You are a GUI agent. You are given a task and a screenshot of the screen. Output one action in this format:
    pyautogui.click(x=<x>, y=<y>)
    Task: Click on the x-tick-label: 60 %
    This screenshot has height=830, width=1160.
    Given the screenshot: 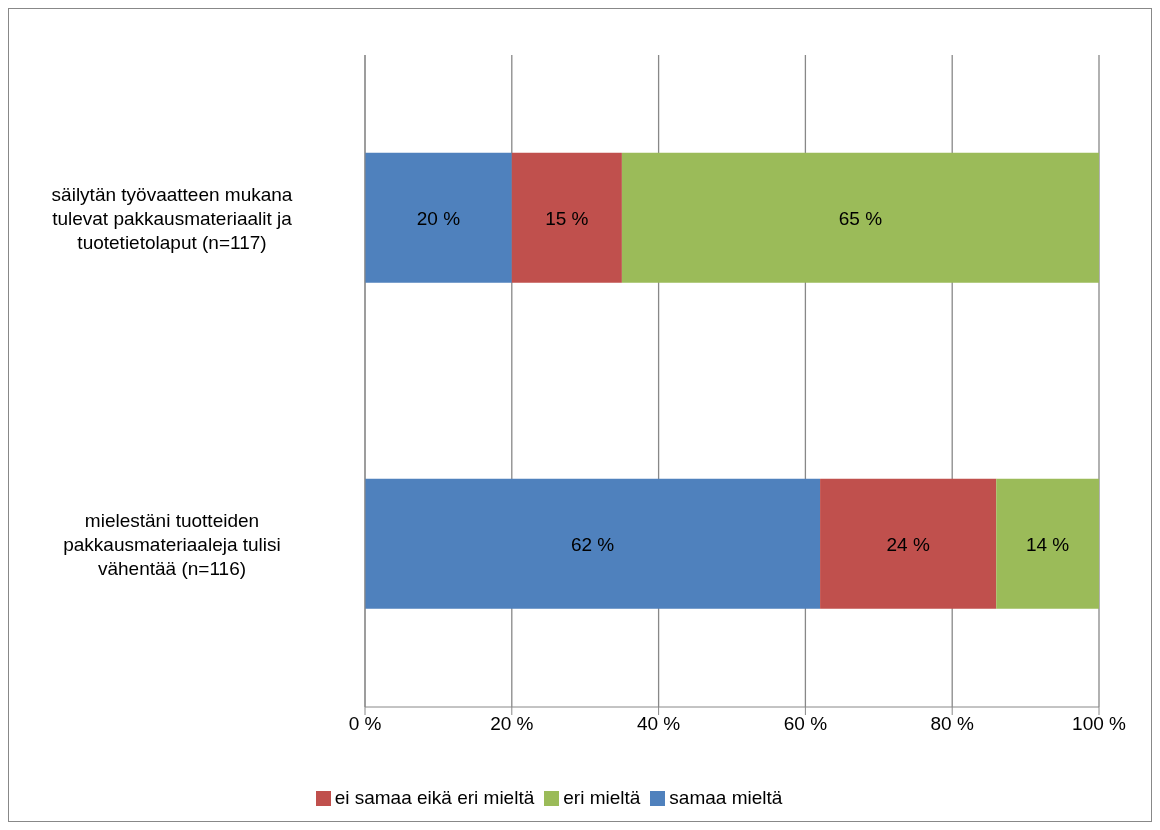 What is the action you would take?
    pyautogui.click(x=805, y=724)
    